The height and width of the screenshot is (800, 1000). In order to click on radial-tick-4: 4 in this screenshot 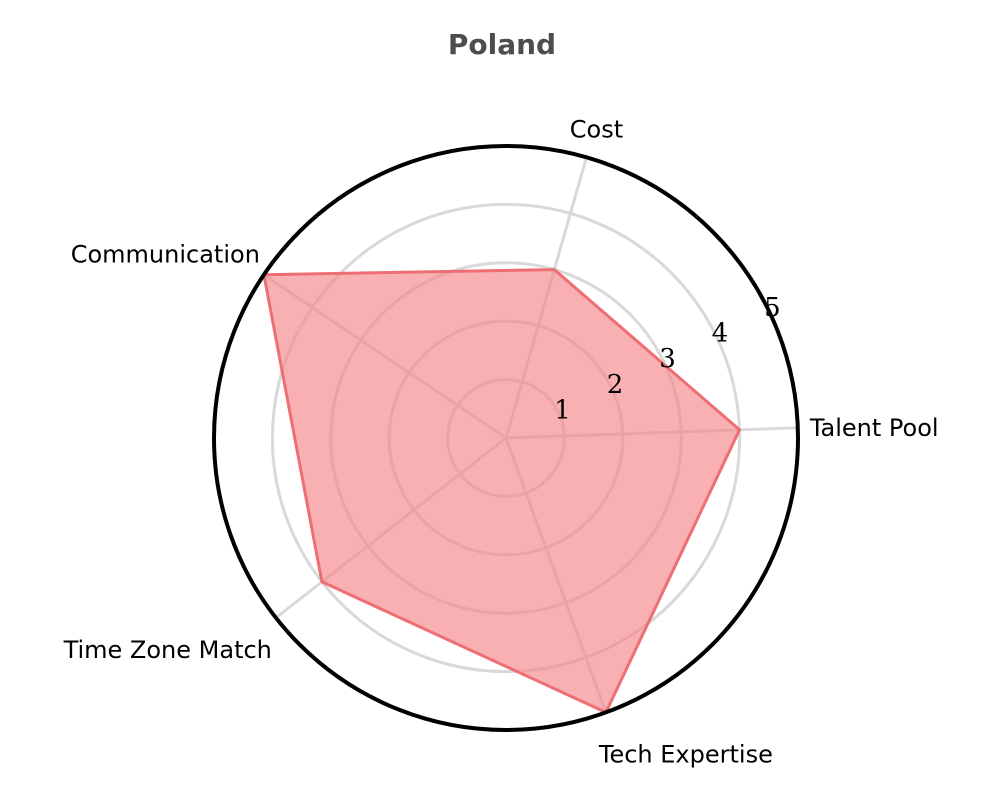, I will do `click(720, 334)`.